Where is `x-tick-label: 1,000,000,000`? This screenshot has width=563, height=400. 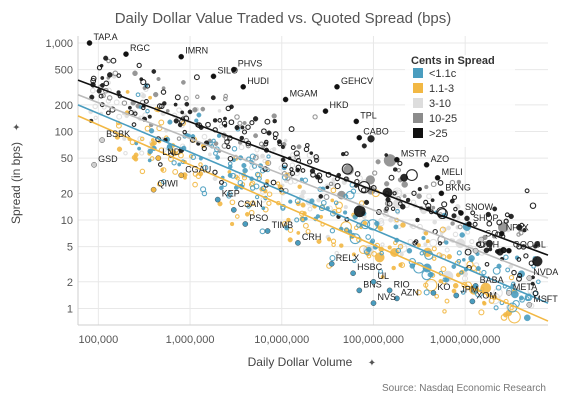 x-tick-label: 1,000,000,000 is located at coordinates (465, 340).